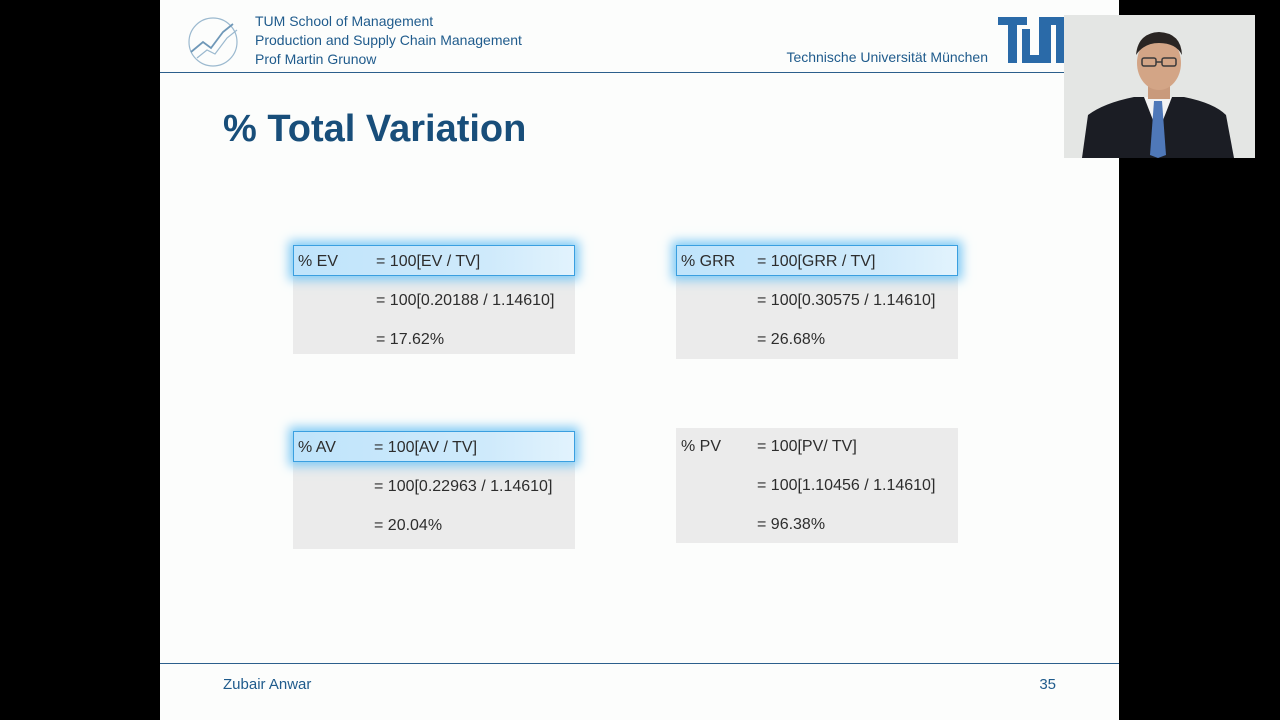  Describe the element at coordinates (213, 42) in the screenshot. I see `school-logo-icon` at that location.